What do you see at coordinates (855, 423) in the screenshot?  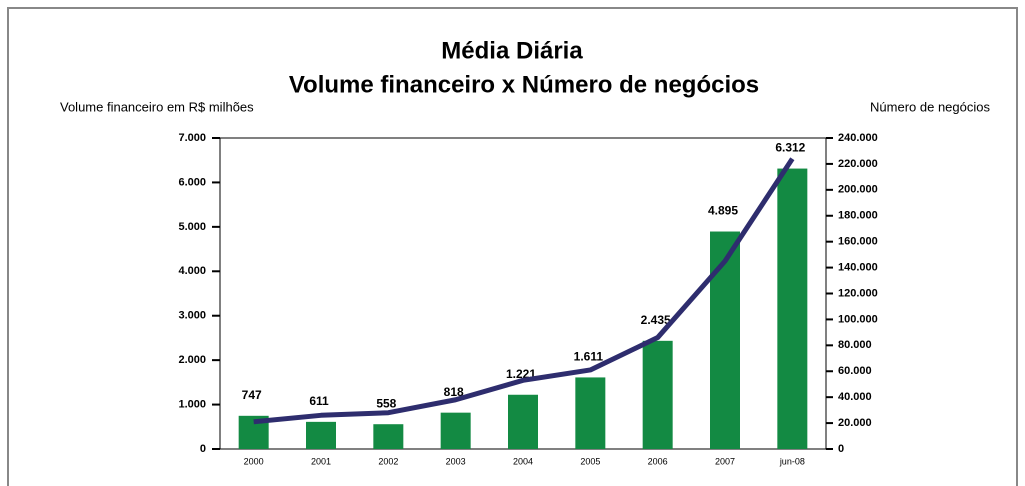 I see `y2-tick-label: 20.000` at bounding box center [855, 423].